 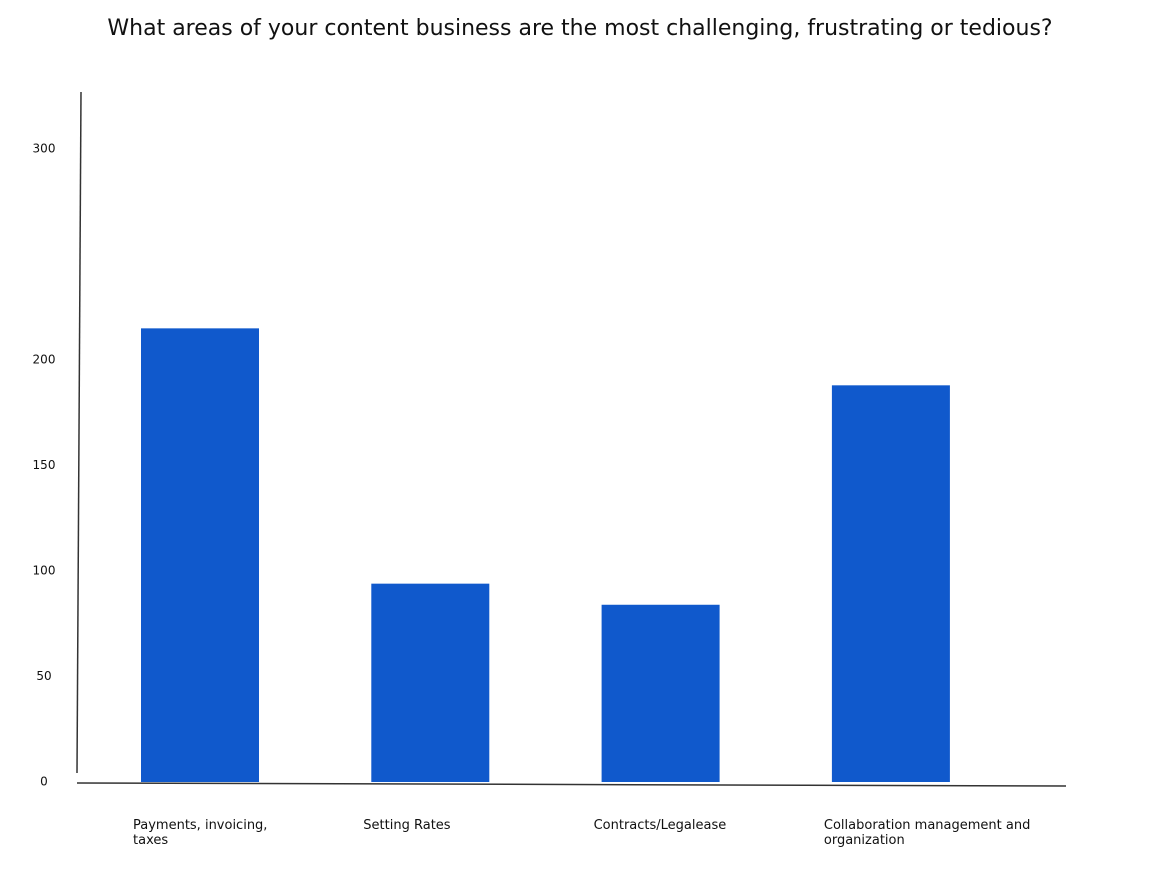 I want to click on y-axis, so click(x=79, y=432).